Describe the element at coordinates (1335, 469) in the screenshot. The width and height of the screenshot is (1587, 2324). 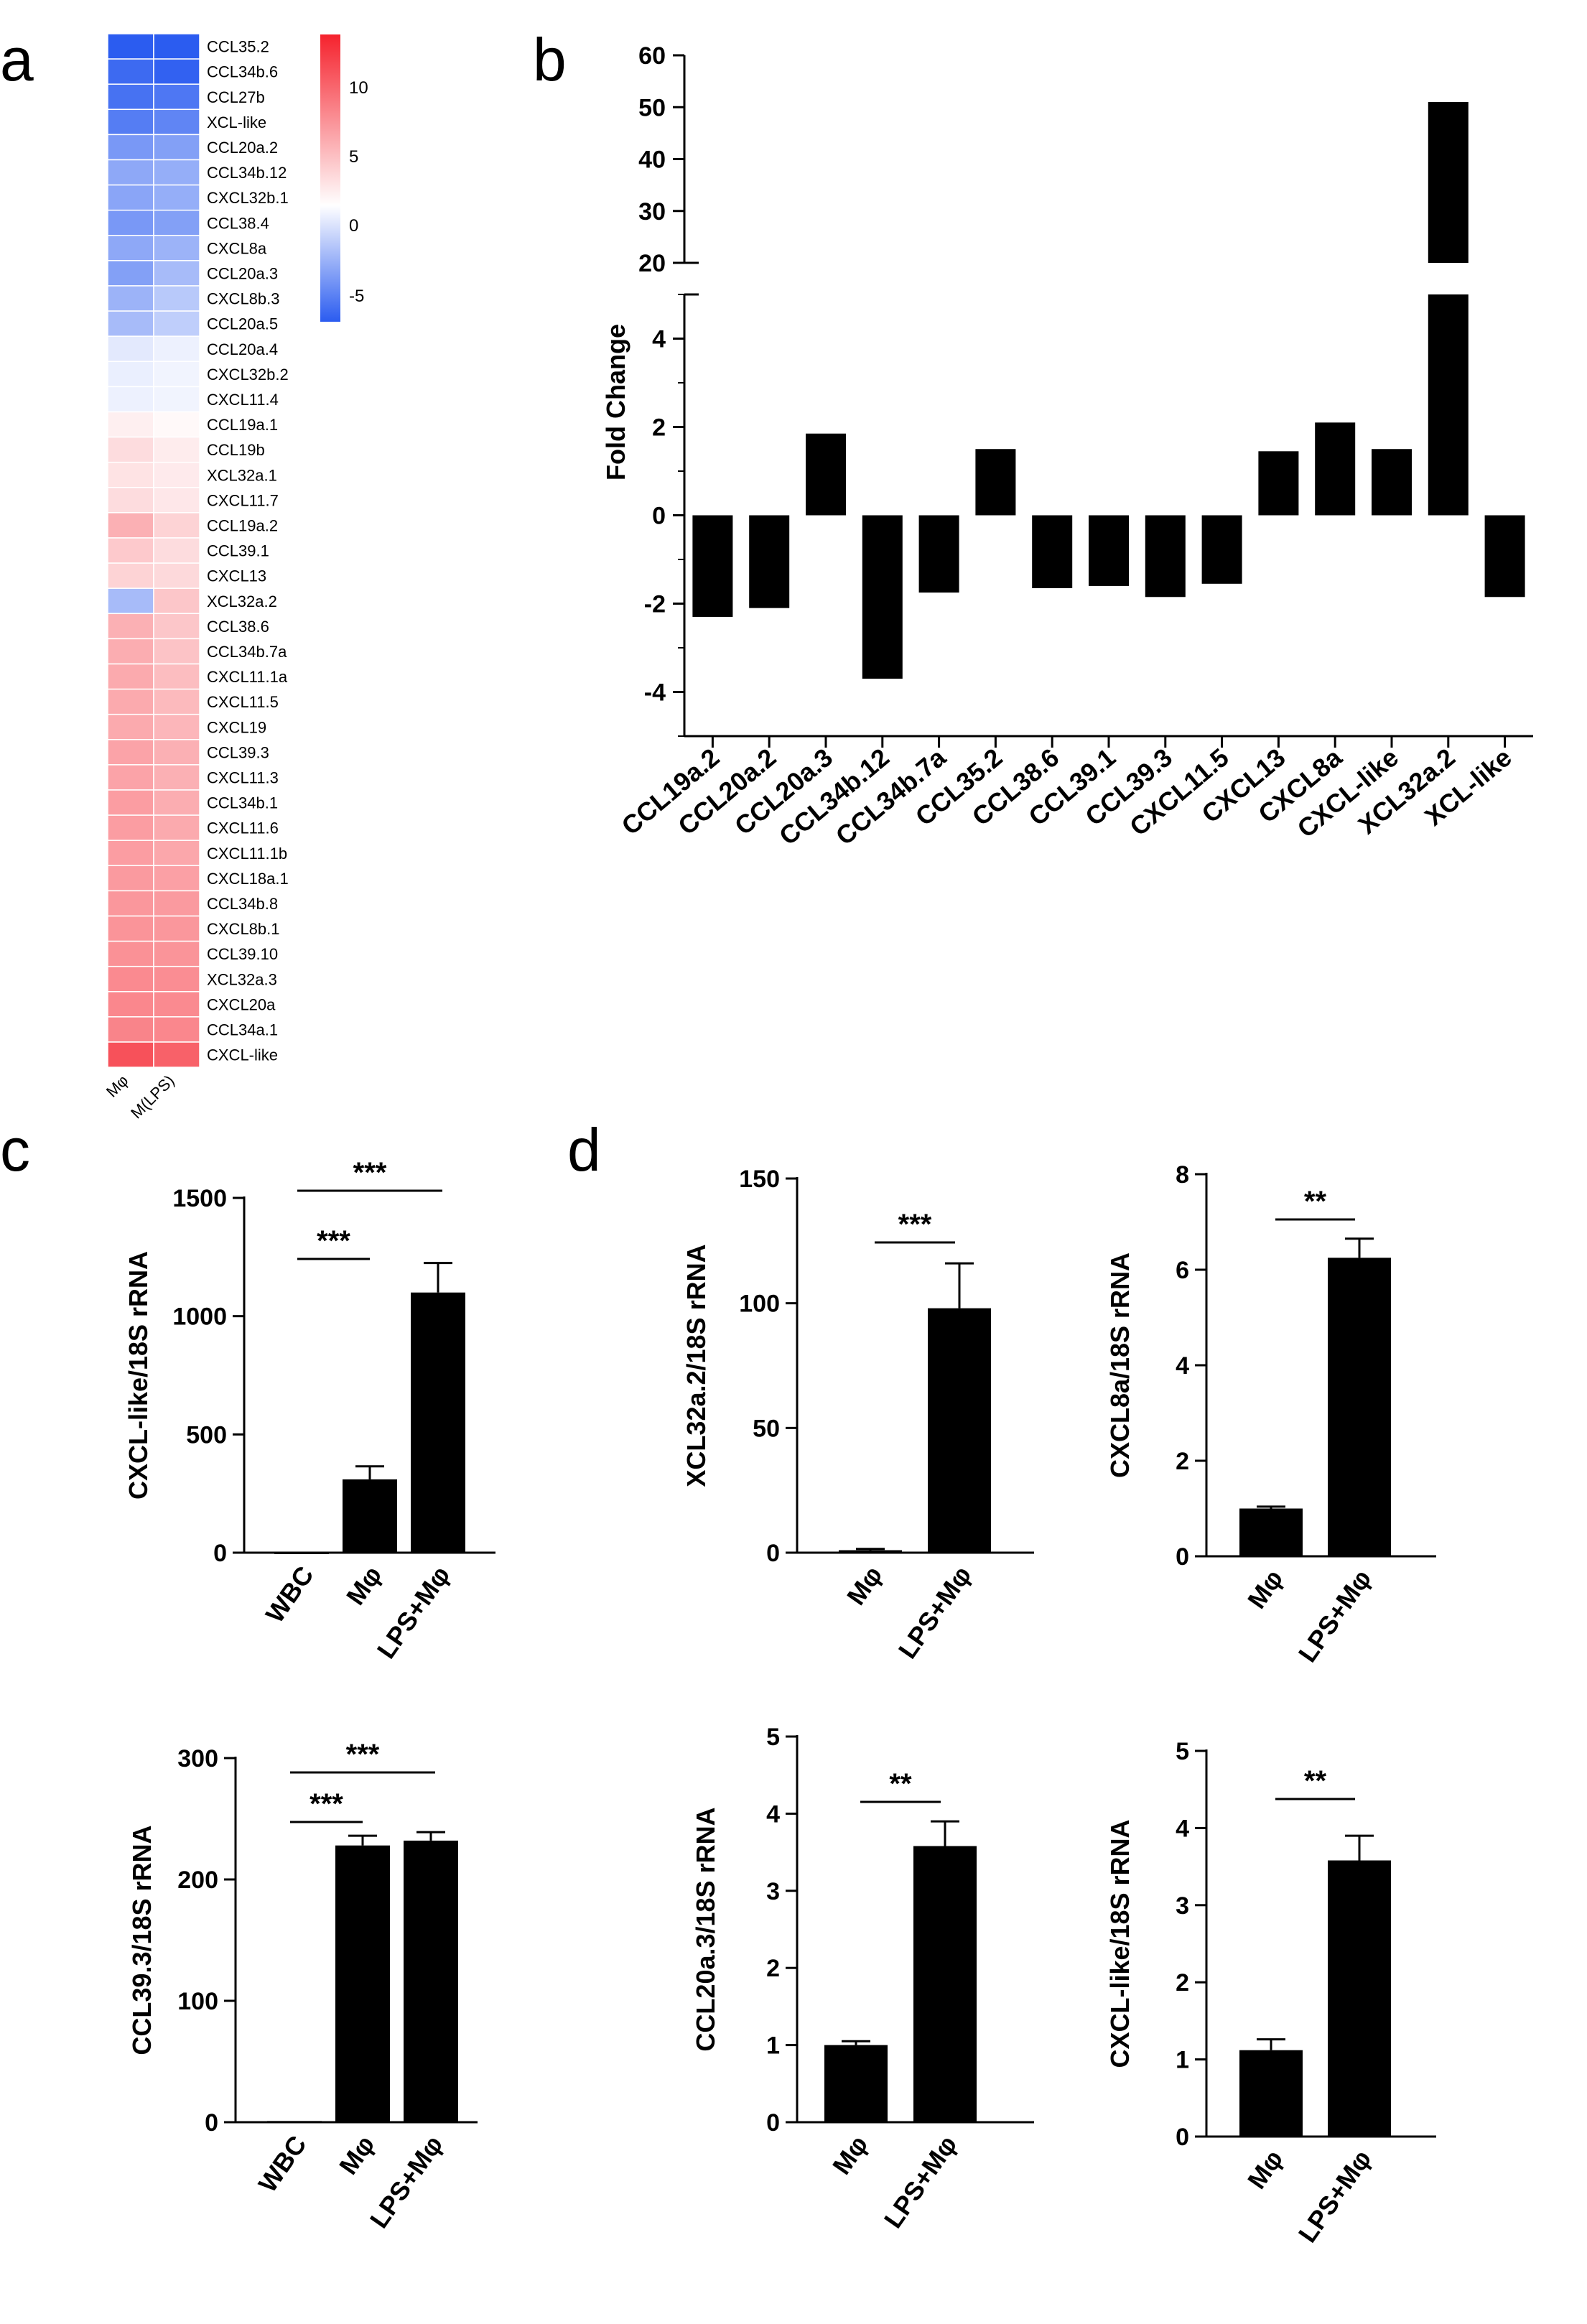
I see `bar-cxcl8a` at that location.